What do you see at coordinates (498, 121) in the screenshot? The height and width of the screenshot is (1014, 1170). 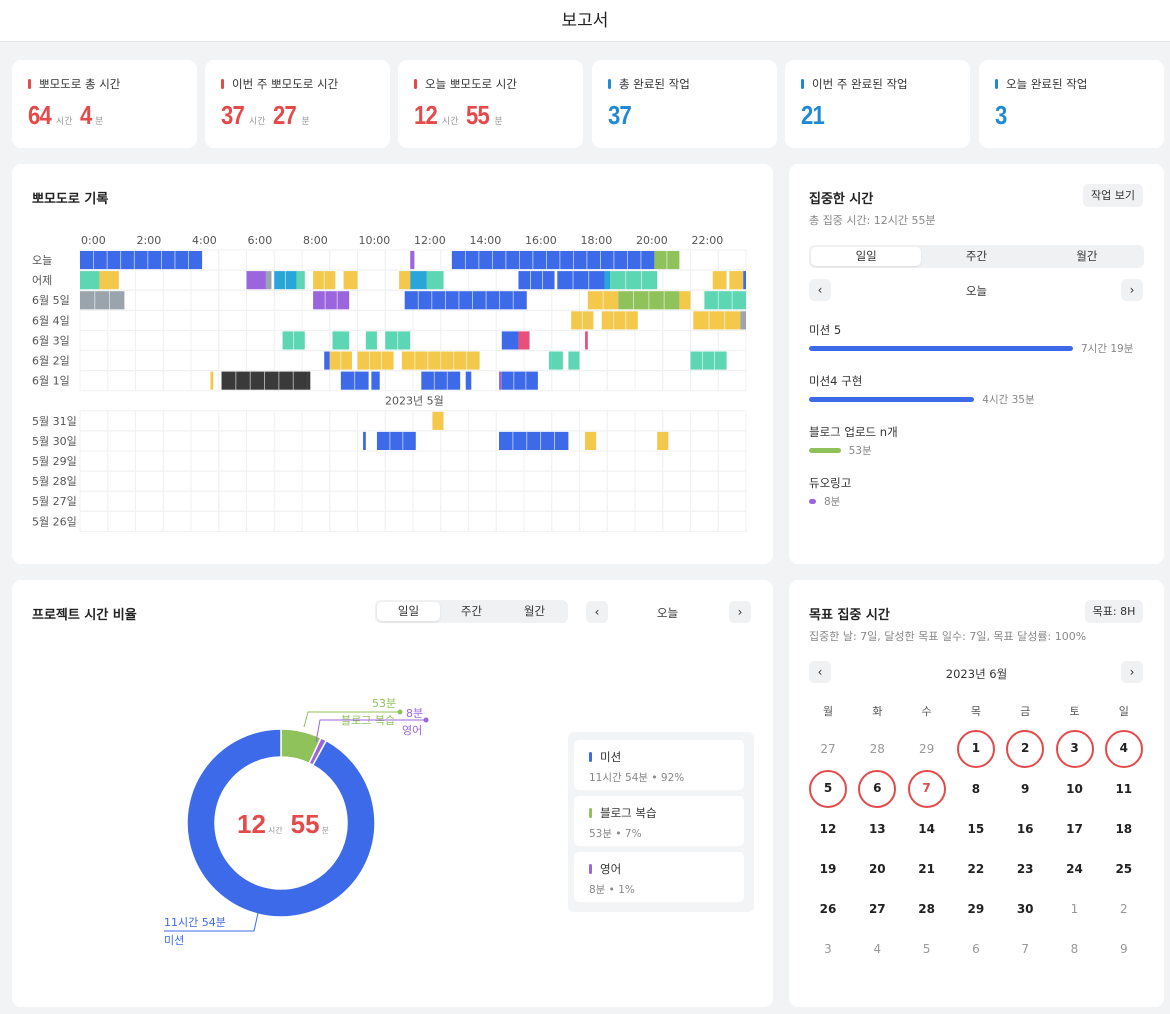 I see `stat-unit: 분` at bounding box center [498, 121].